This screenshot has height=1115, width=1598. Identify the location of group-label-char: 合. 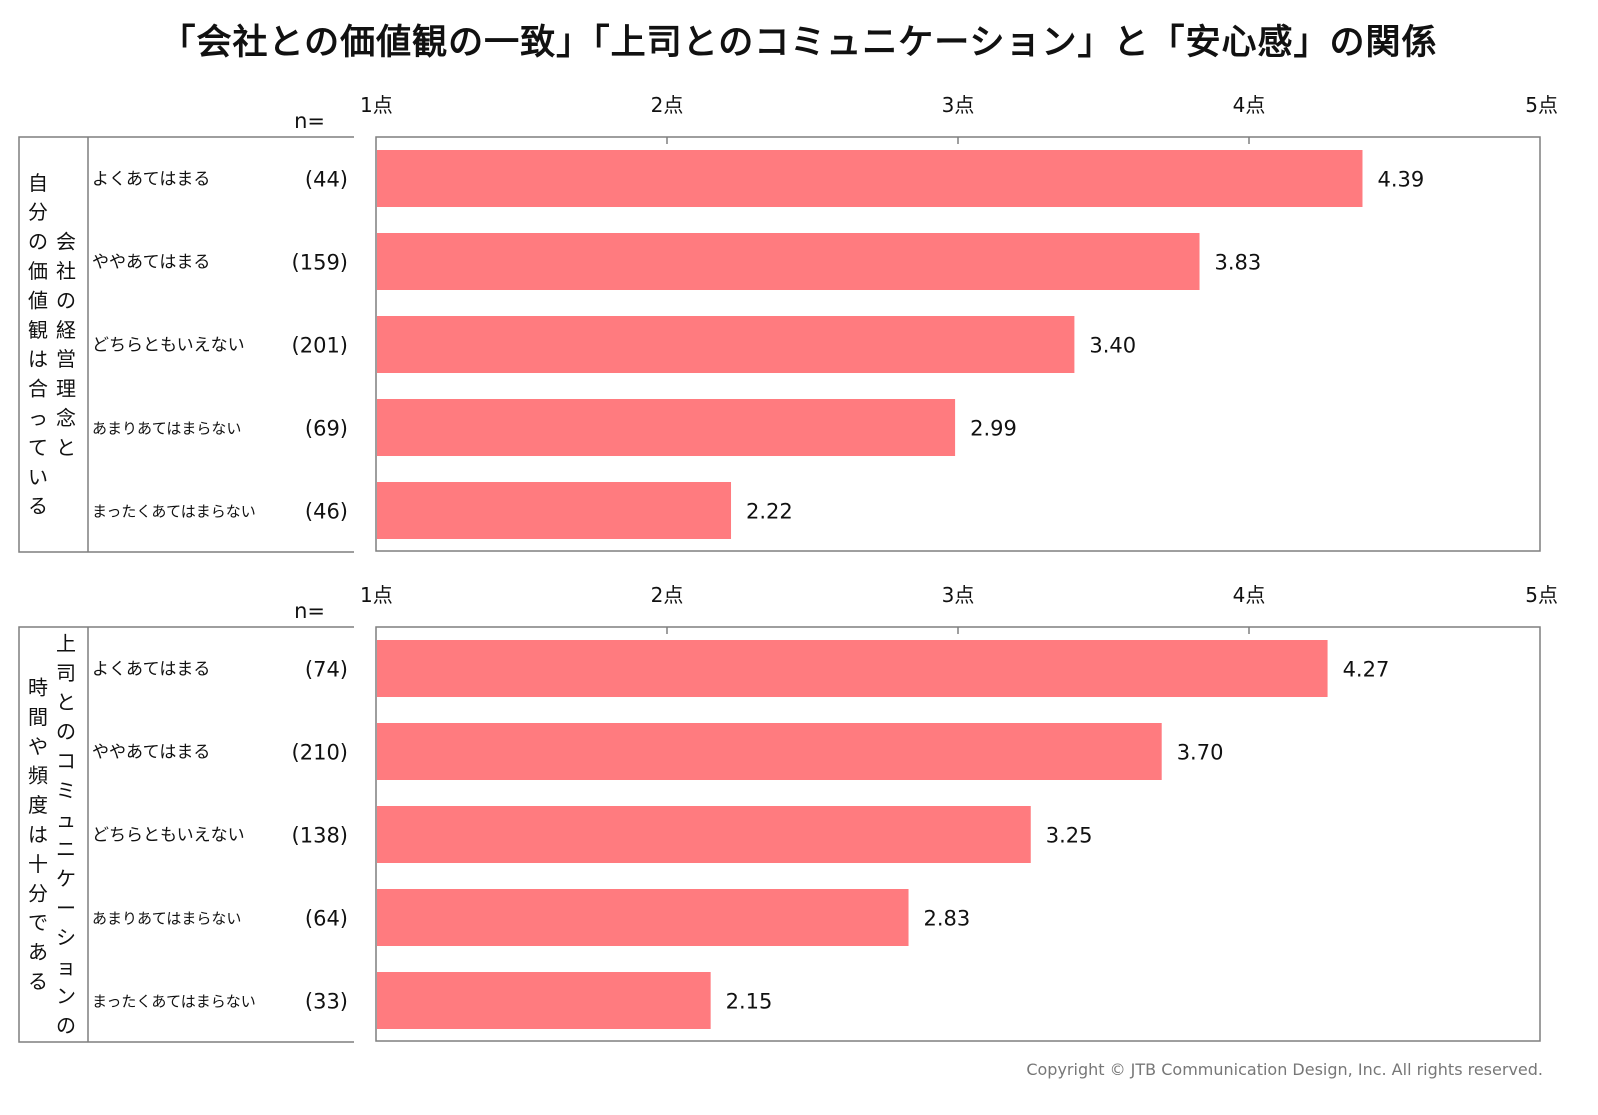
(38, 389).